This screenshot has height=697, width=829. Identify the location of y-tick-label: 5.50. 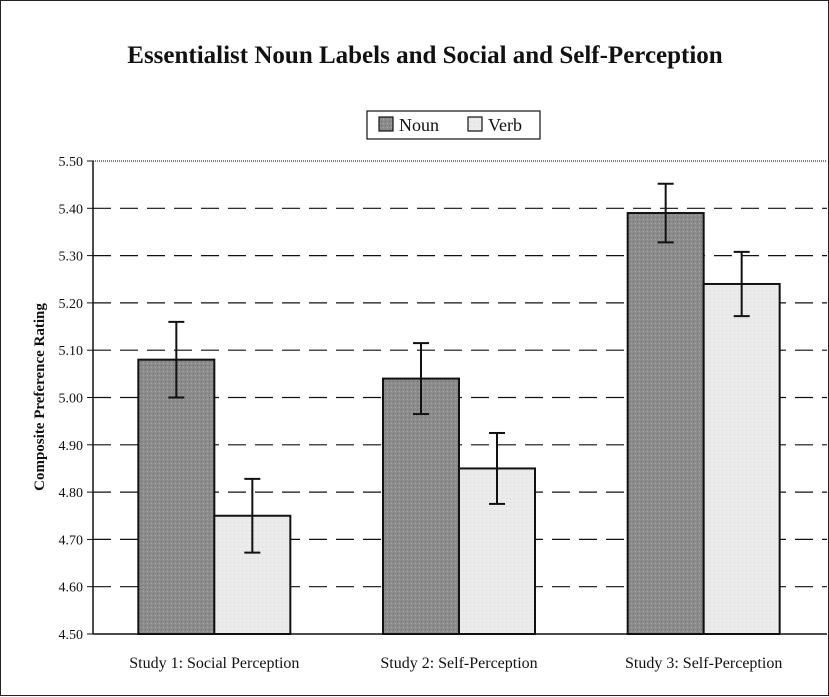
(71, 162).